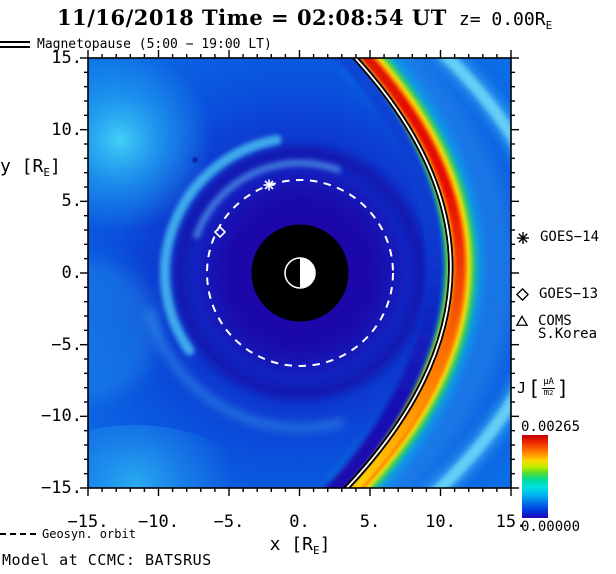 The image size is (616, 574). I want to click on geosync-orbit, so click(300, 273).